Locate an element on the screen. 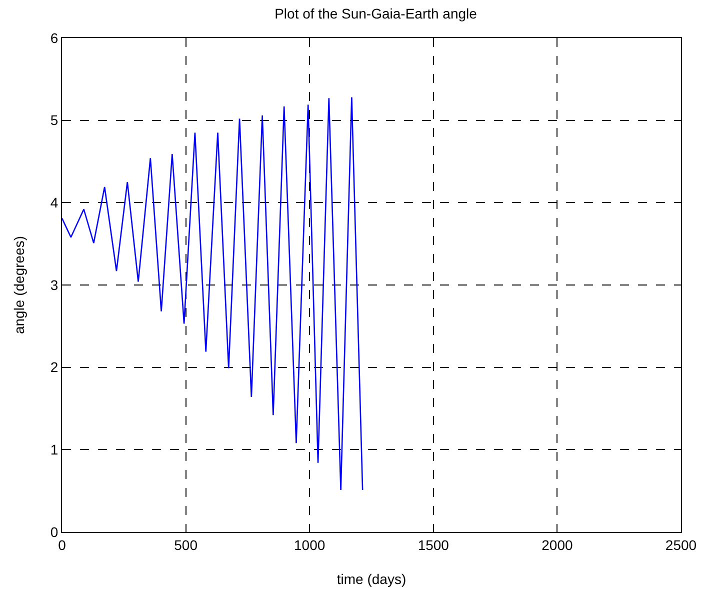 The image size is (709, 590). x-tick-label: 1000 is located at coordinates (310, 544).